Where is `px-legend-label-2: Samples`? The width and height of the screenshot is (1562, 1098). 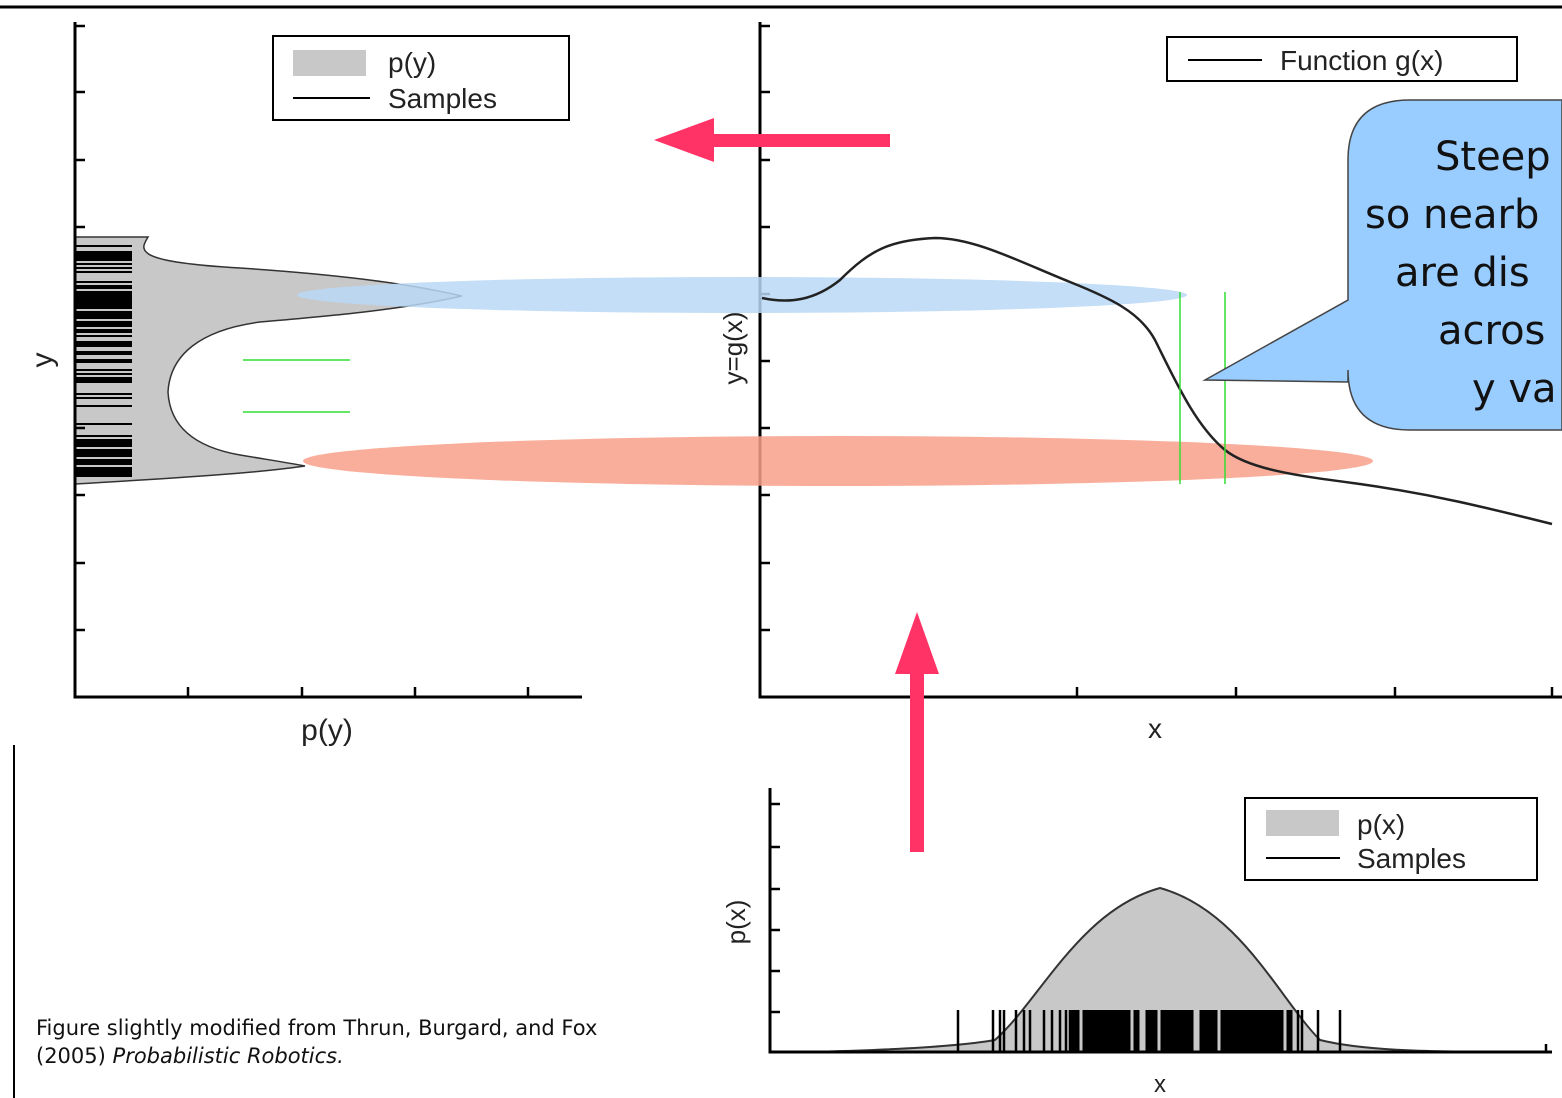
px-legend-label-2: Samples is located at coordinates (1411, 858).